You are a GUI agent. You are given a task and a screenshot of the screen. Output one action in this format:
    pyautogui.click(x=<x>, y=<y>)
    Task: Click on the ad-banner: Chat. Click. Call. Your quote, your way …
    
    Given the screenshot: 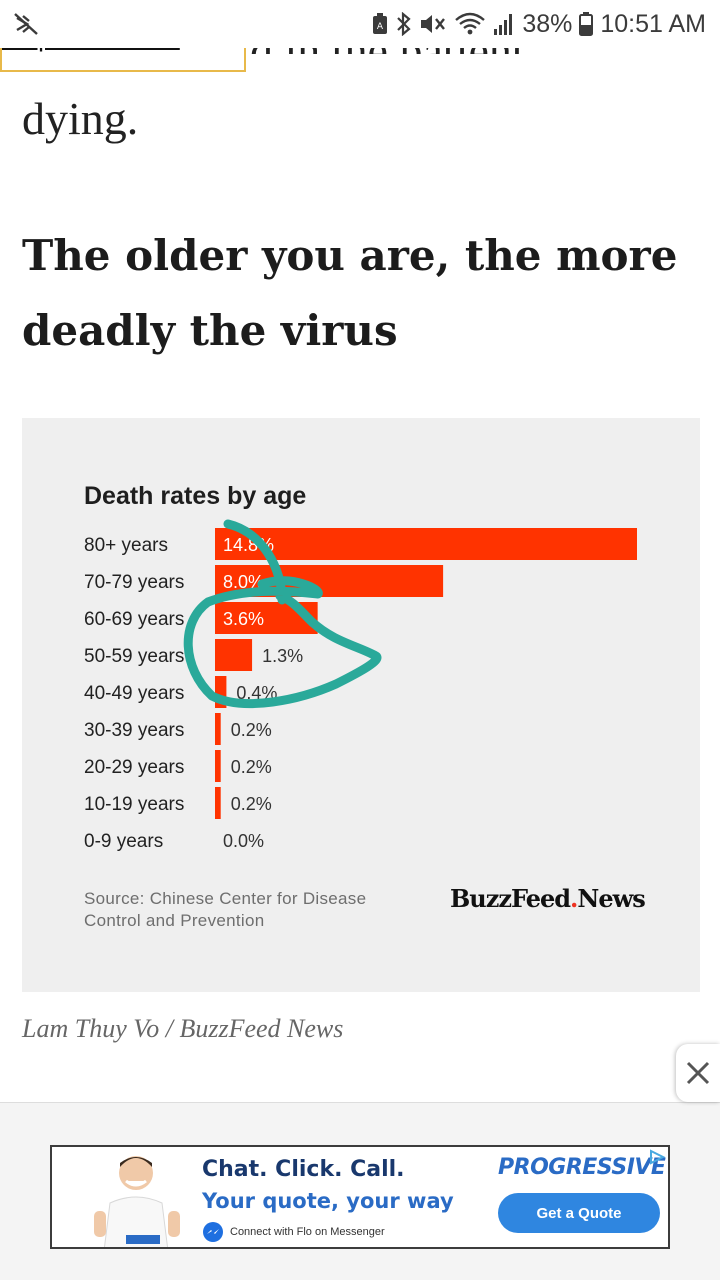 What is the action you would take?
    pyautogui.click(x=360, y=1197)
    